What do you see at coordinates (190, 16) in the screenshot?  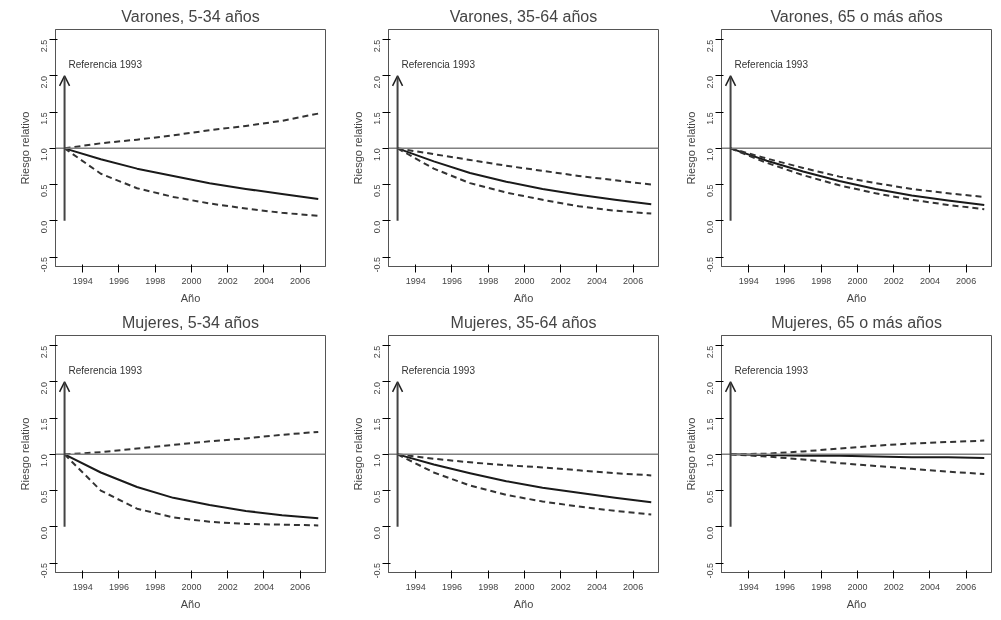 I see `chart-title: Varones, 5-34 años` at bounding box center [190, 16].